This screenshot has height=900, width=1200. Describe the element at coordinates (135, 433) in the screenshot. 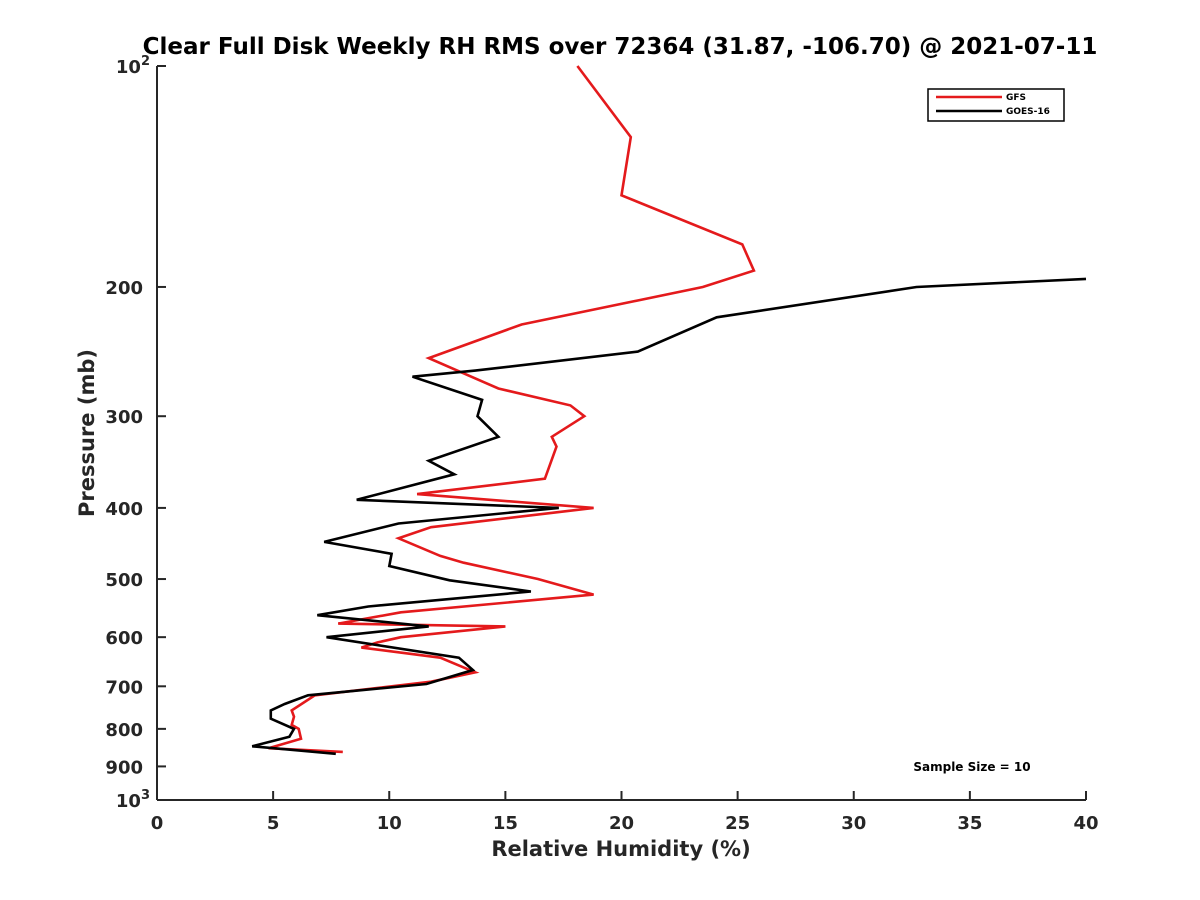

I see `y-axis-ticks: 10² 200 300 400 500 600 700 800 900 10³` at that location.